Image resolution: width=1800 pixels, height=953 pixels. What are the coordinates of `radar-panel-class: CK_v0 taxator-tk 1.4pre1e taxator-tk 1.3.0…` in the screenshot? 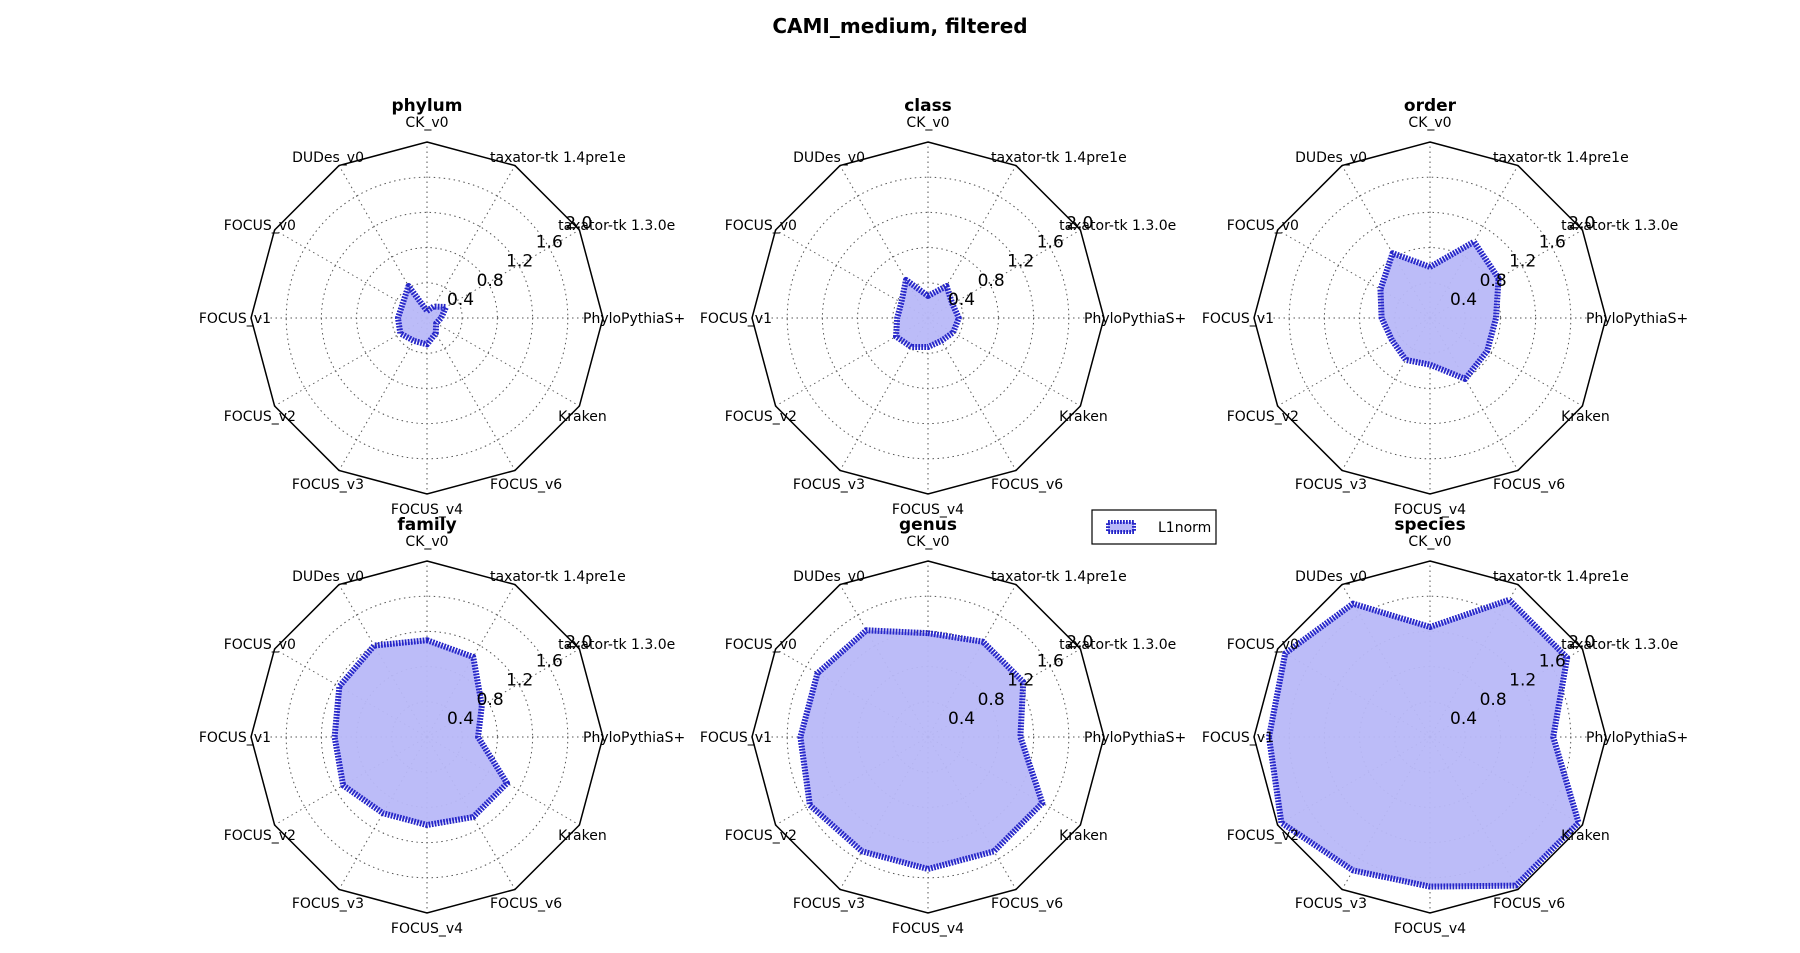 It's located at (943, 307).